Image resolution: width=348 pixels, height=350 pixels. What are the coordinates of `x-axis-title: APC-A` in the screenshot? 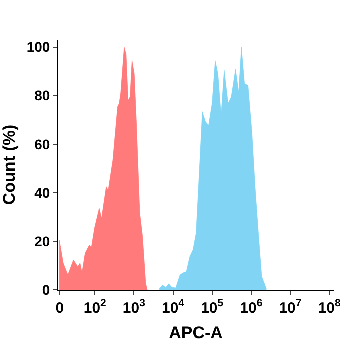 It's located at (196, 332).